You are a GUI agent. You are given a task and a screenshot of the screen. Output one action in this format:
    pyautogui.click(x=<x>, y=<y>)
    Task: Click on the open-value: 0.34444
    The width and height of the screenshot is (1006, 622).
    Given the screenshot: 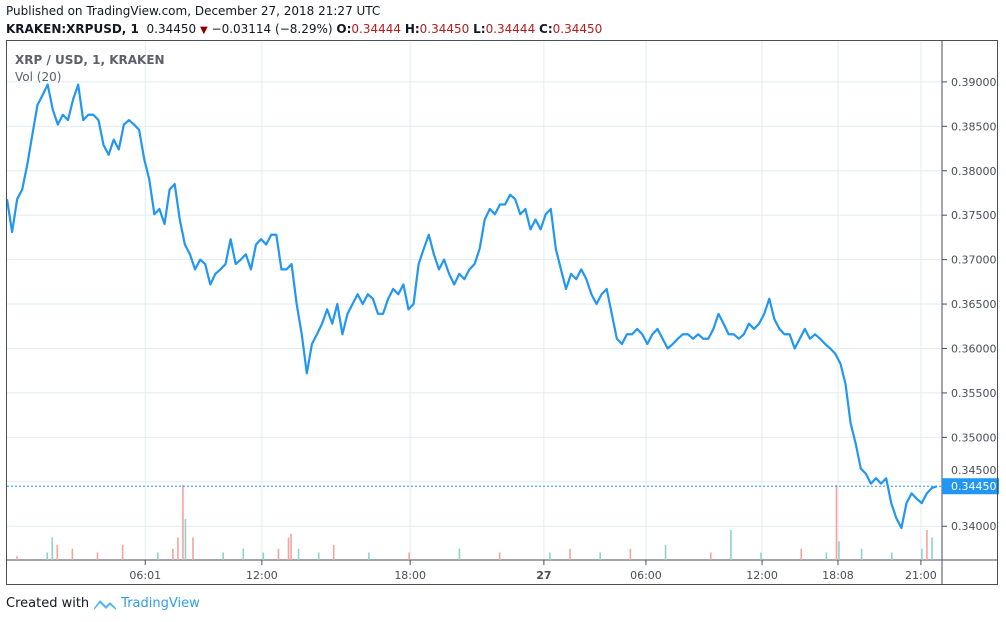 What is the action you would take?
    pyautogui.click(x=376, y=29)
    